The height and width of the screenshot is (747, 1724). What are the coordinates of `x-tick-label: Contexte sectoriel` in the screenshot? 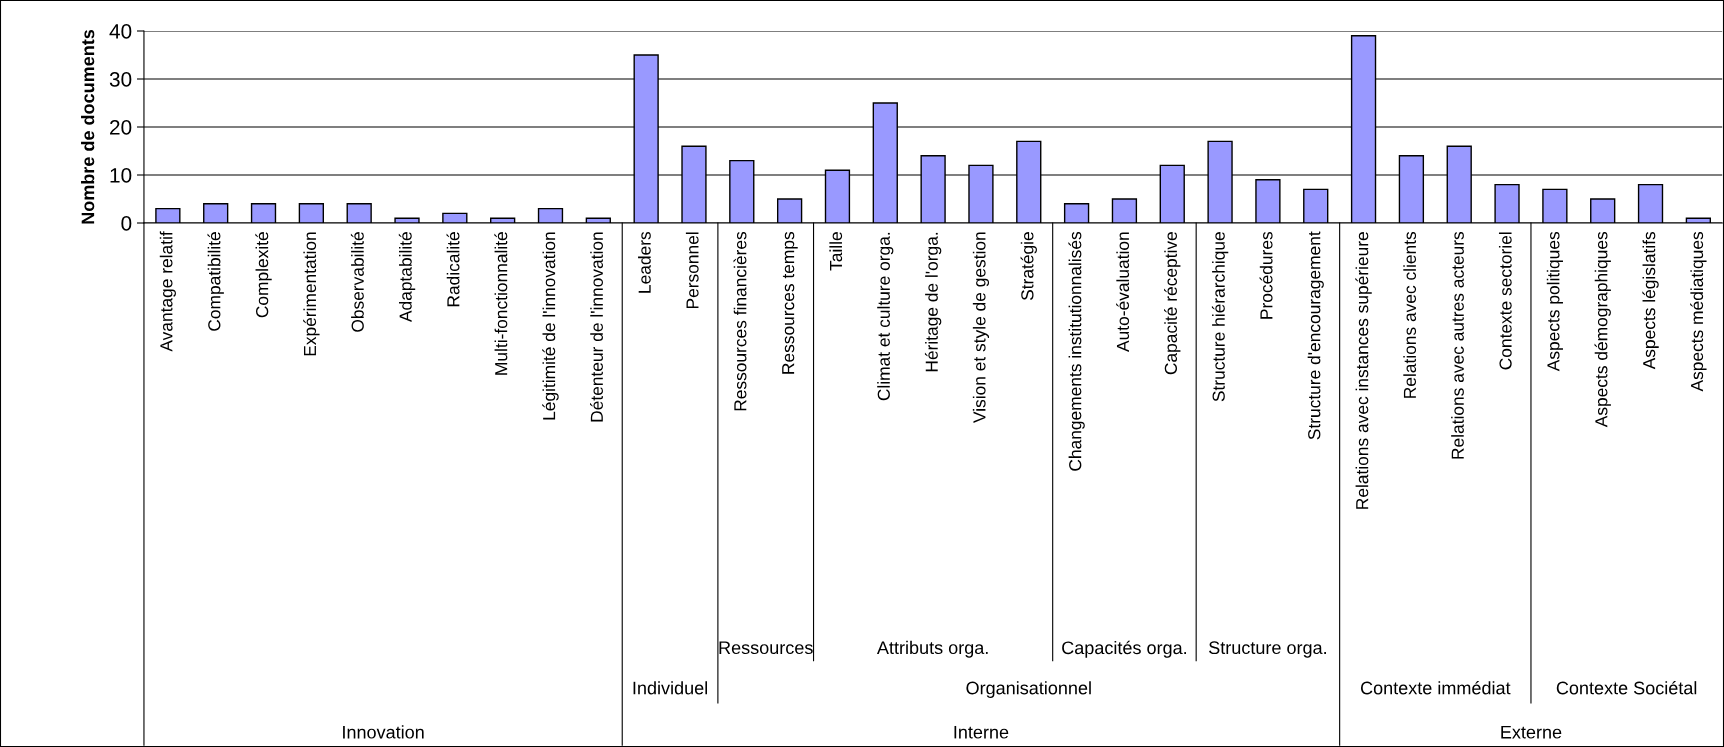 It's located at (1505, 301).